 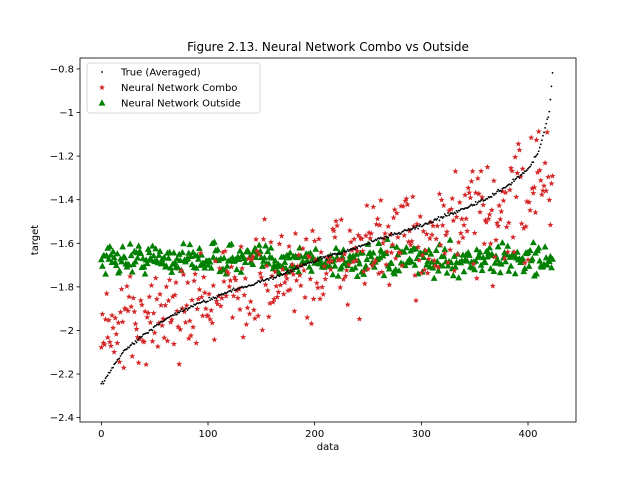 What do you see at coordinates (62, 244) in the screenshot?
I see `y-tick-label: −1.6` at bounding box center [62, 244].